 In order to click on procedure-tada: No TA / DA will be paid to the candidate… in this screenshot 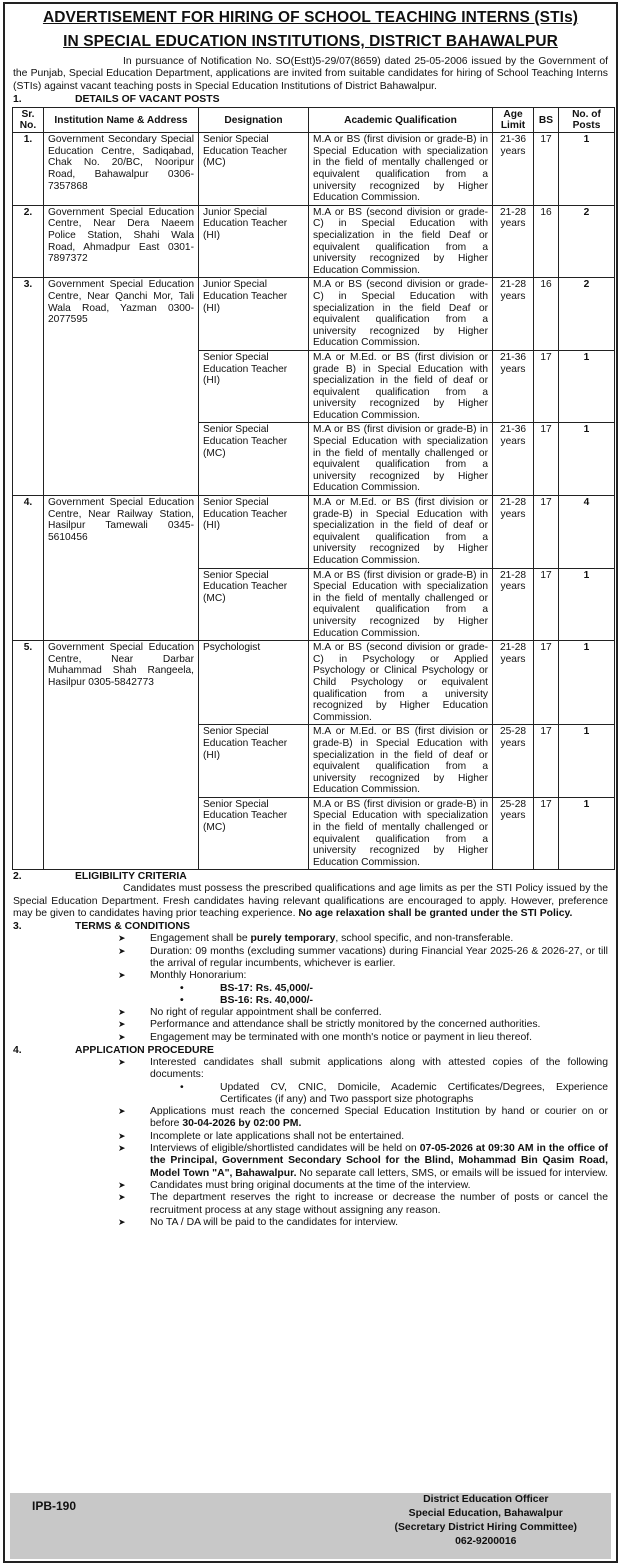, I will do `click(363, 1223)`.